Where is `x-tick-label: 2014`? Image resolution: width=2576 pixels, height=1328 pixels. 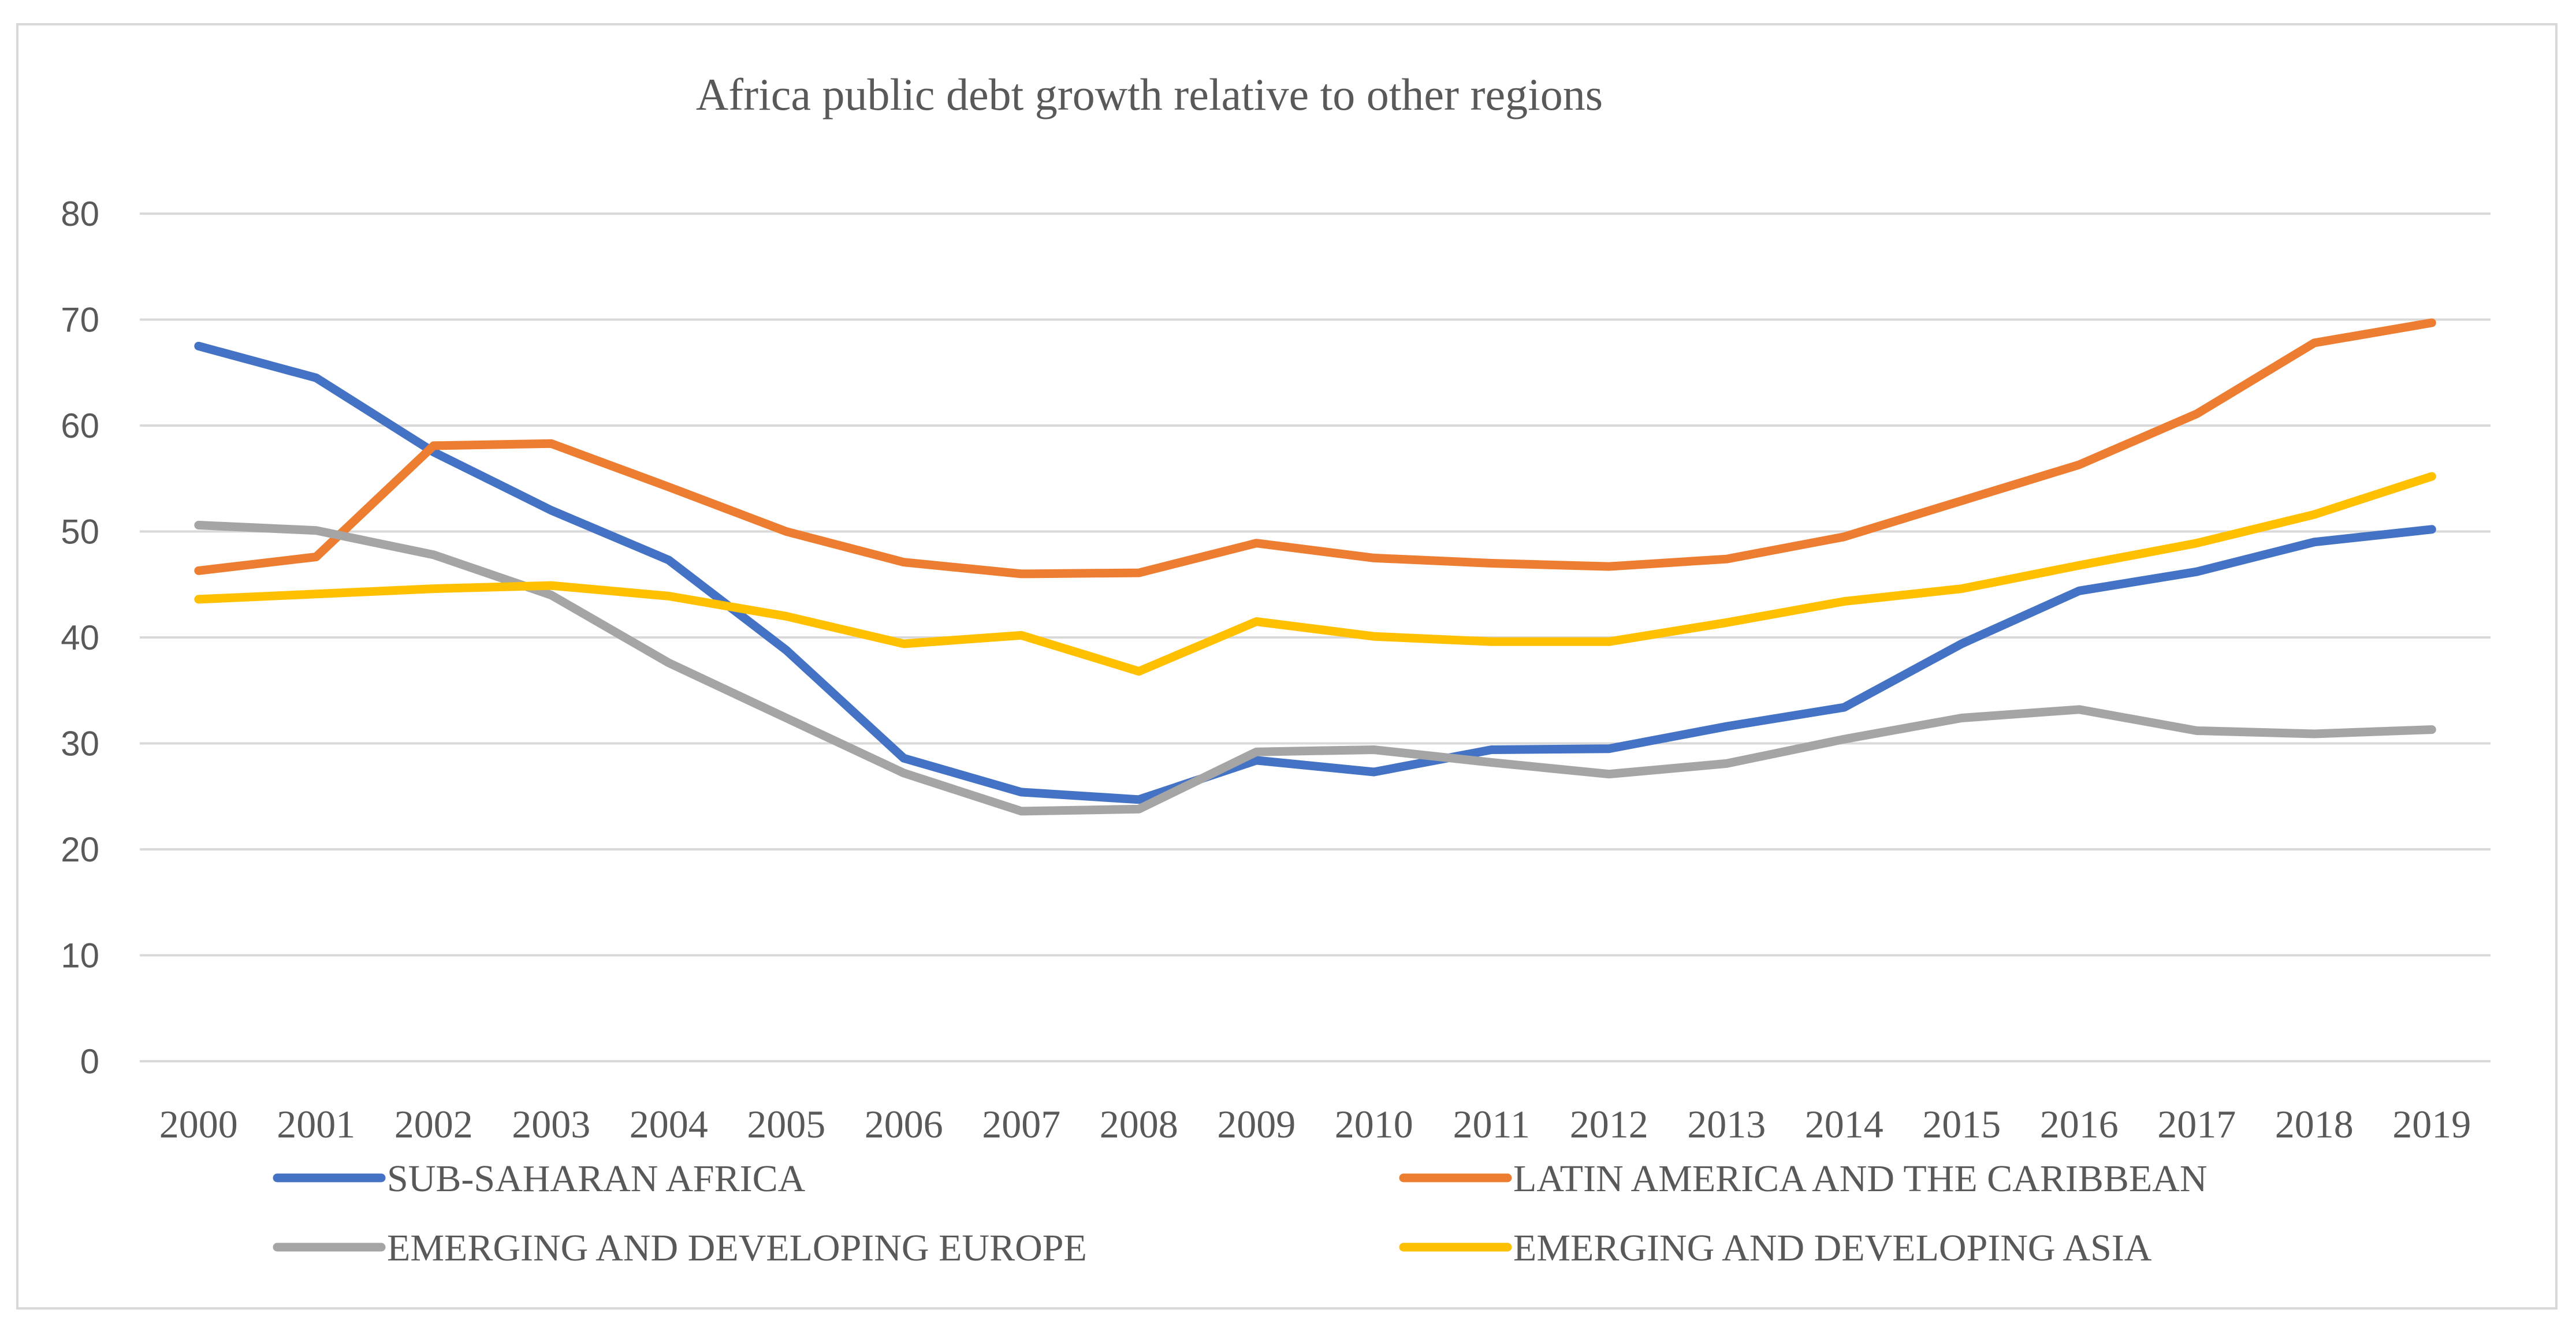 x-tick-label: 2014 is located at coordinates (1844, 1124).